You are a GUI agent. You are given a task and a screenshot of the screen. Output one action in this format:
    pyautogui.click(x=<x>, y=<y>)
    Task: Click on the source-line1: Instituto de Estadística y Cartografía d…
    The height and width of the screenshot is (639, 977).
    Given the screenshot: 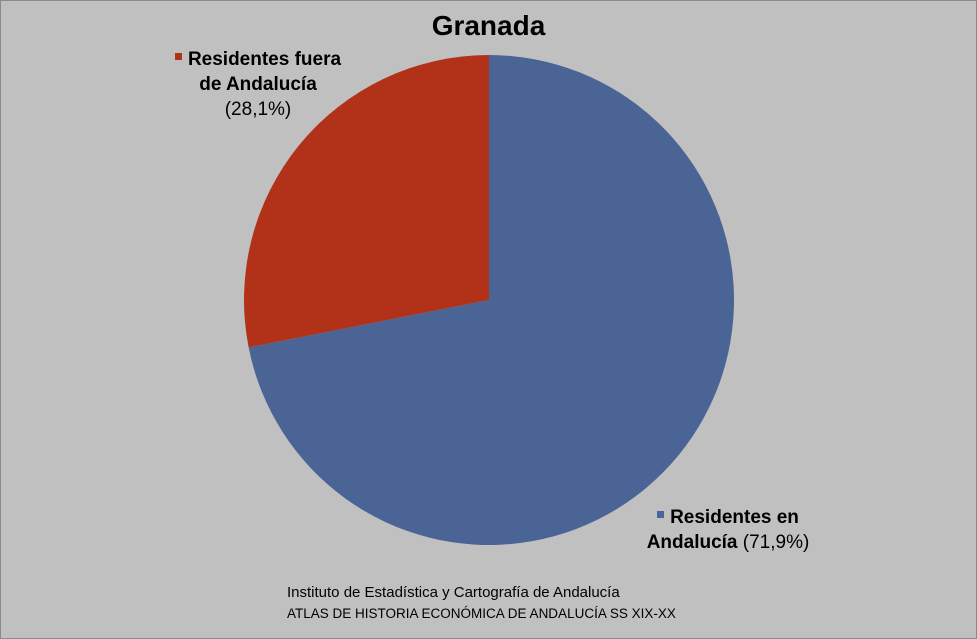 What is the action you would take?
    pyautogui.click(x=453, y=592)
    